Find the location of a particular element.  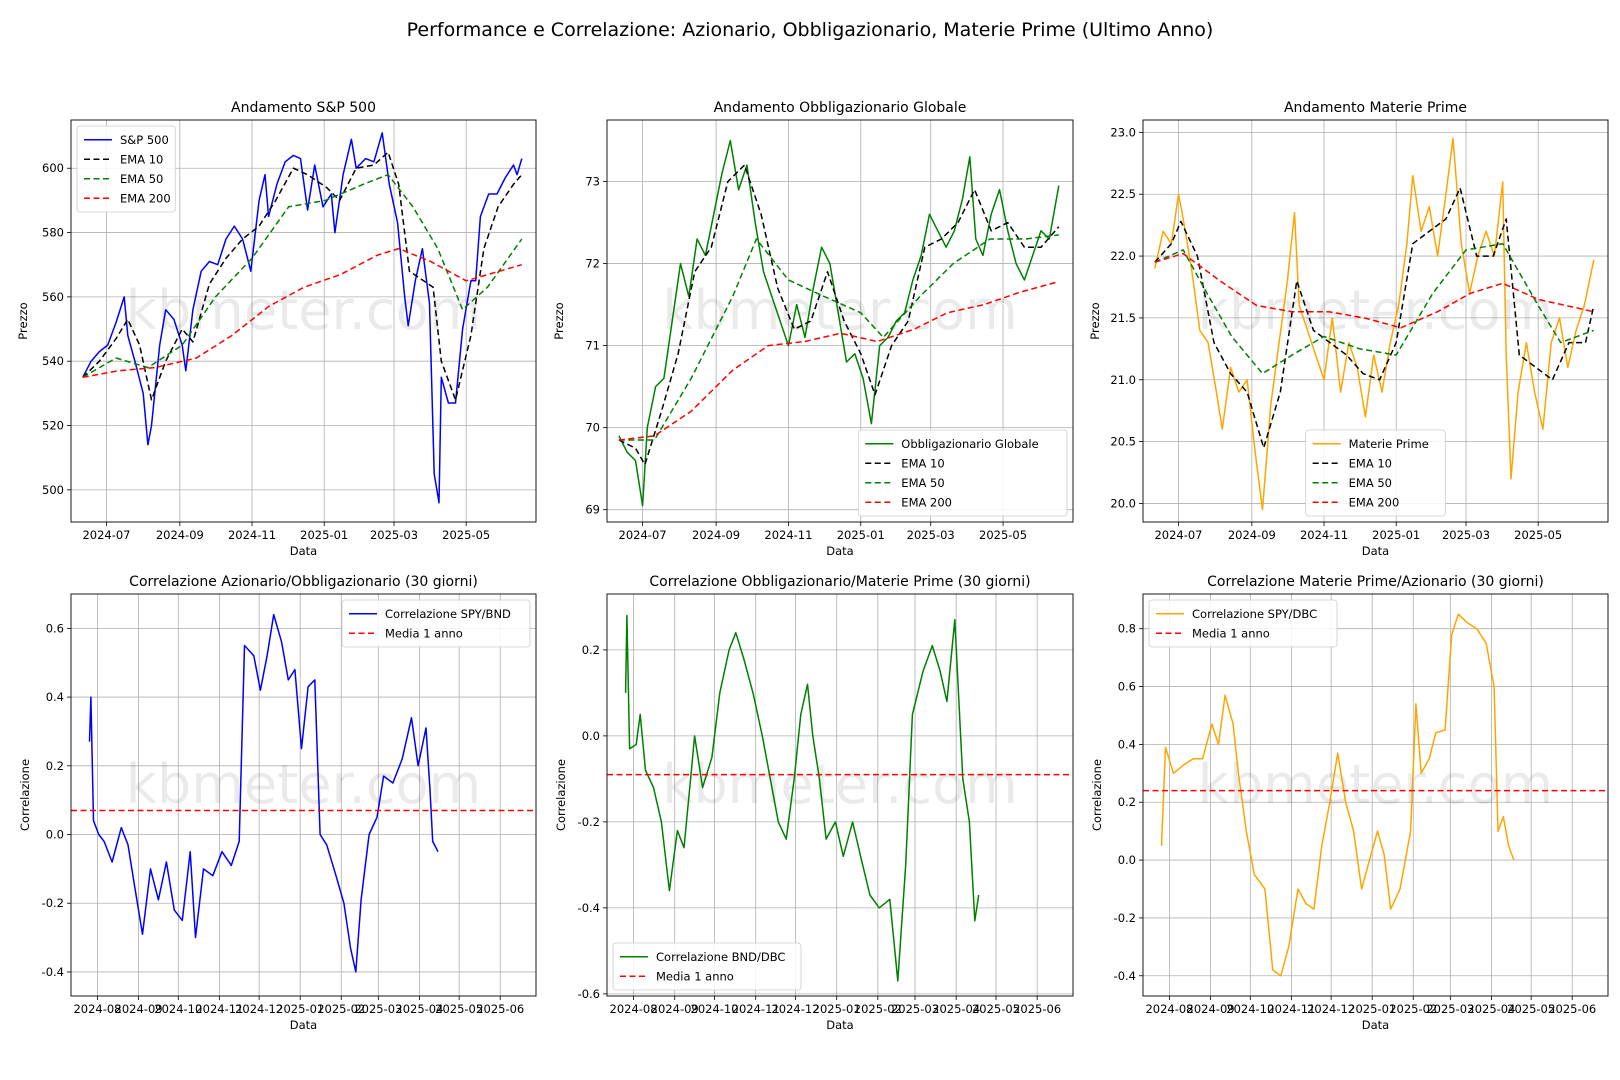

y-tick-label: 70 is located at coordinates (592, 428).